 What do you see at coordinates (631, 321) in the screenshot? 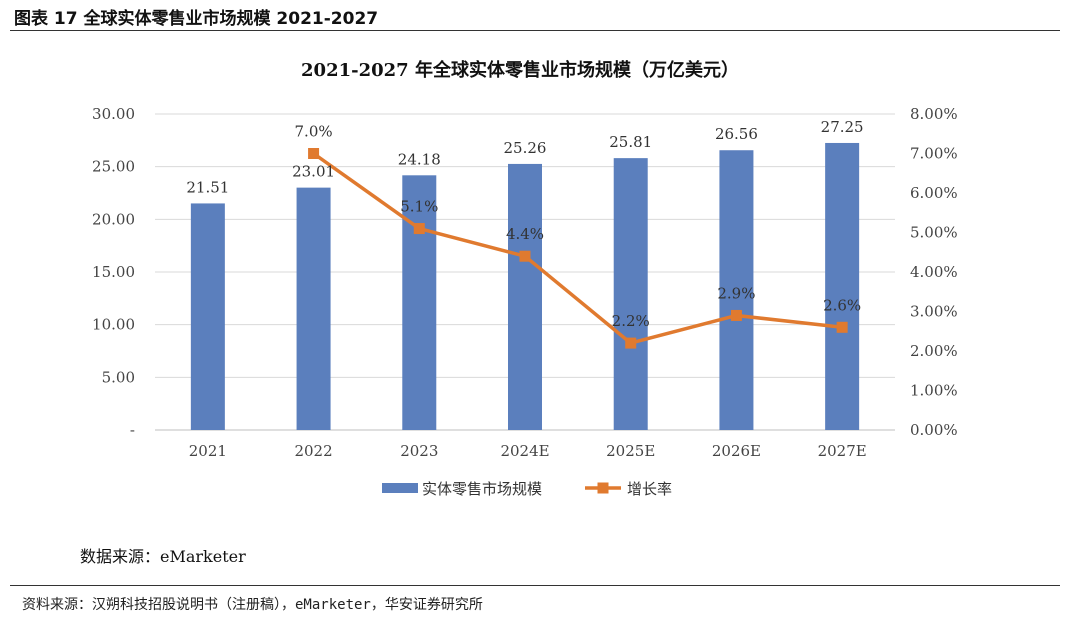
I see `growth-value-label: 2.2%` at bounding box center [631, 321].